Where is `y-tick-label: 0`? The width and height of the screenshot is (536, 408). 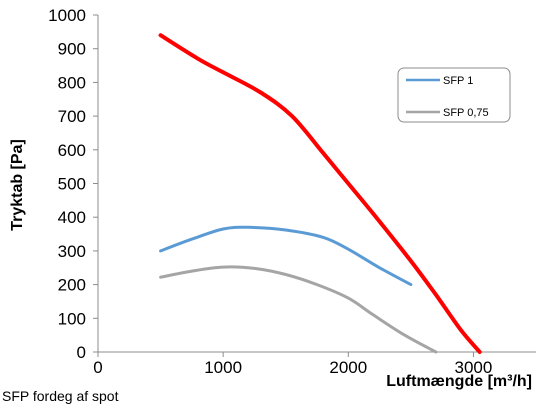 y-tick-label: 0 is located at coordinates (81, 352).